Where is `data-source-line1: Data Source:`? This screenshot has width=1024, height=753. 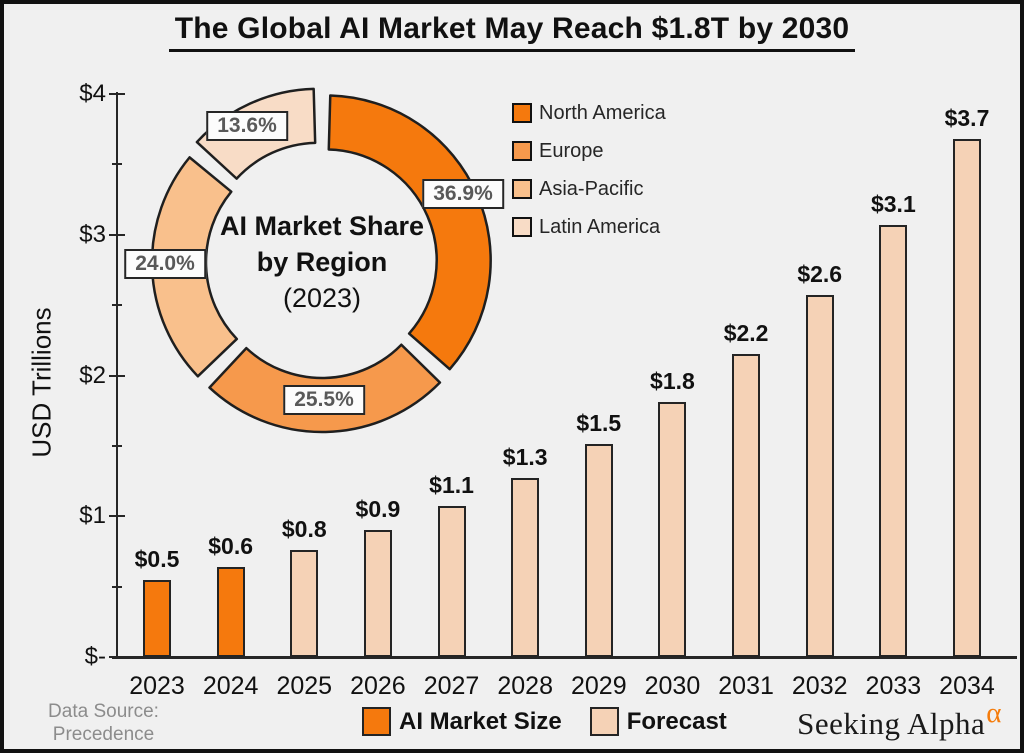 data-source-line1: Data Source: is located at coordinates (103, 711).